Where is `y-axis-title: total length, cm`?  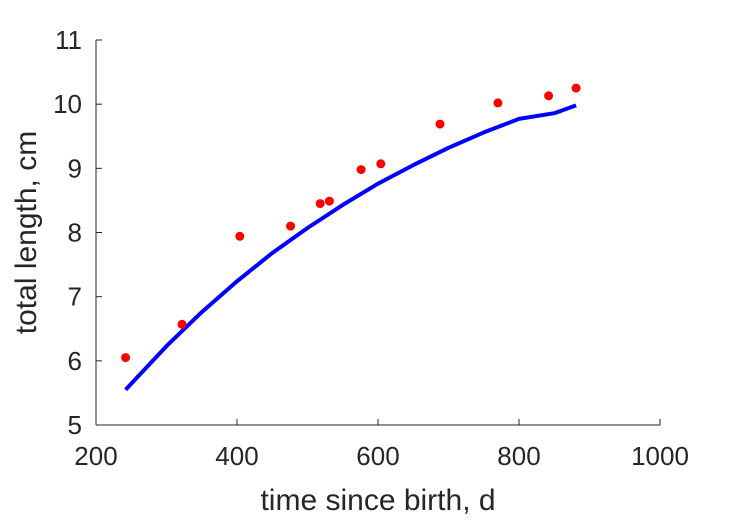
y-axis-title: total length, cm is located at coordinates (26, 232).